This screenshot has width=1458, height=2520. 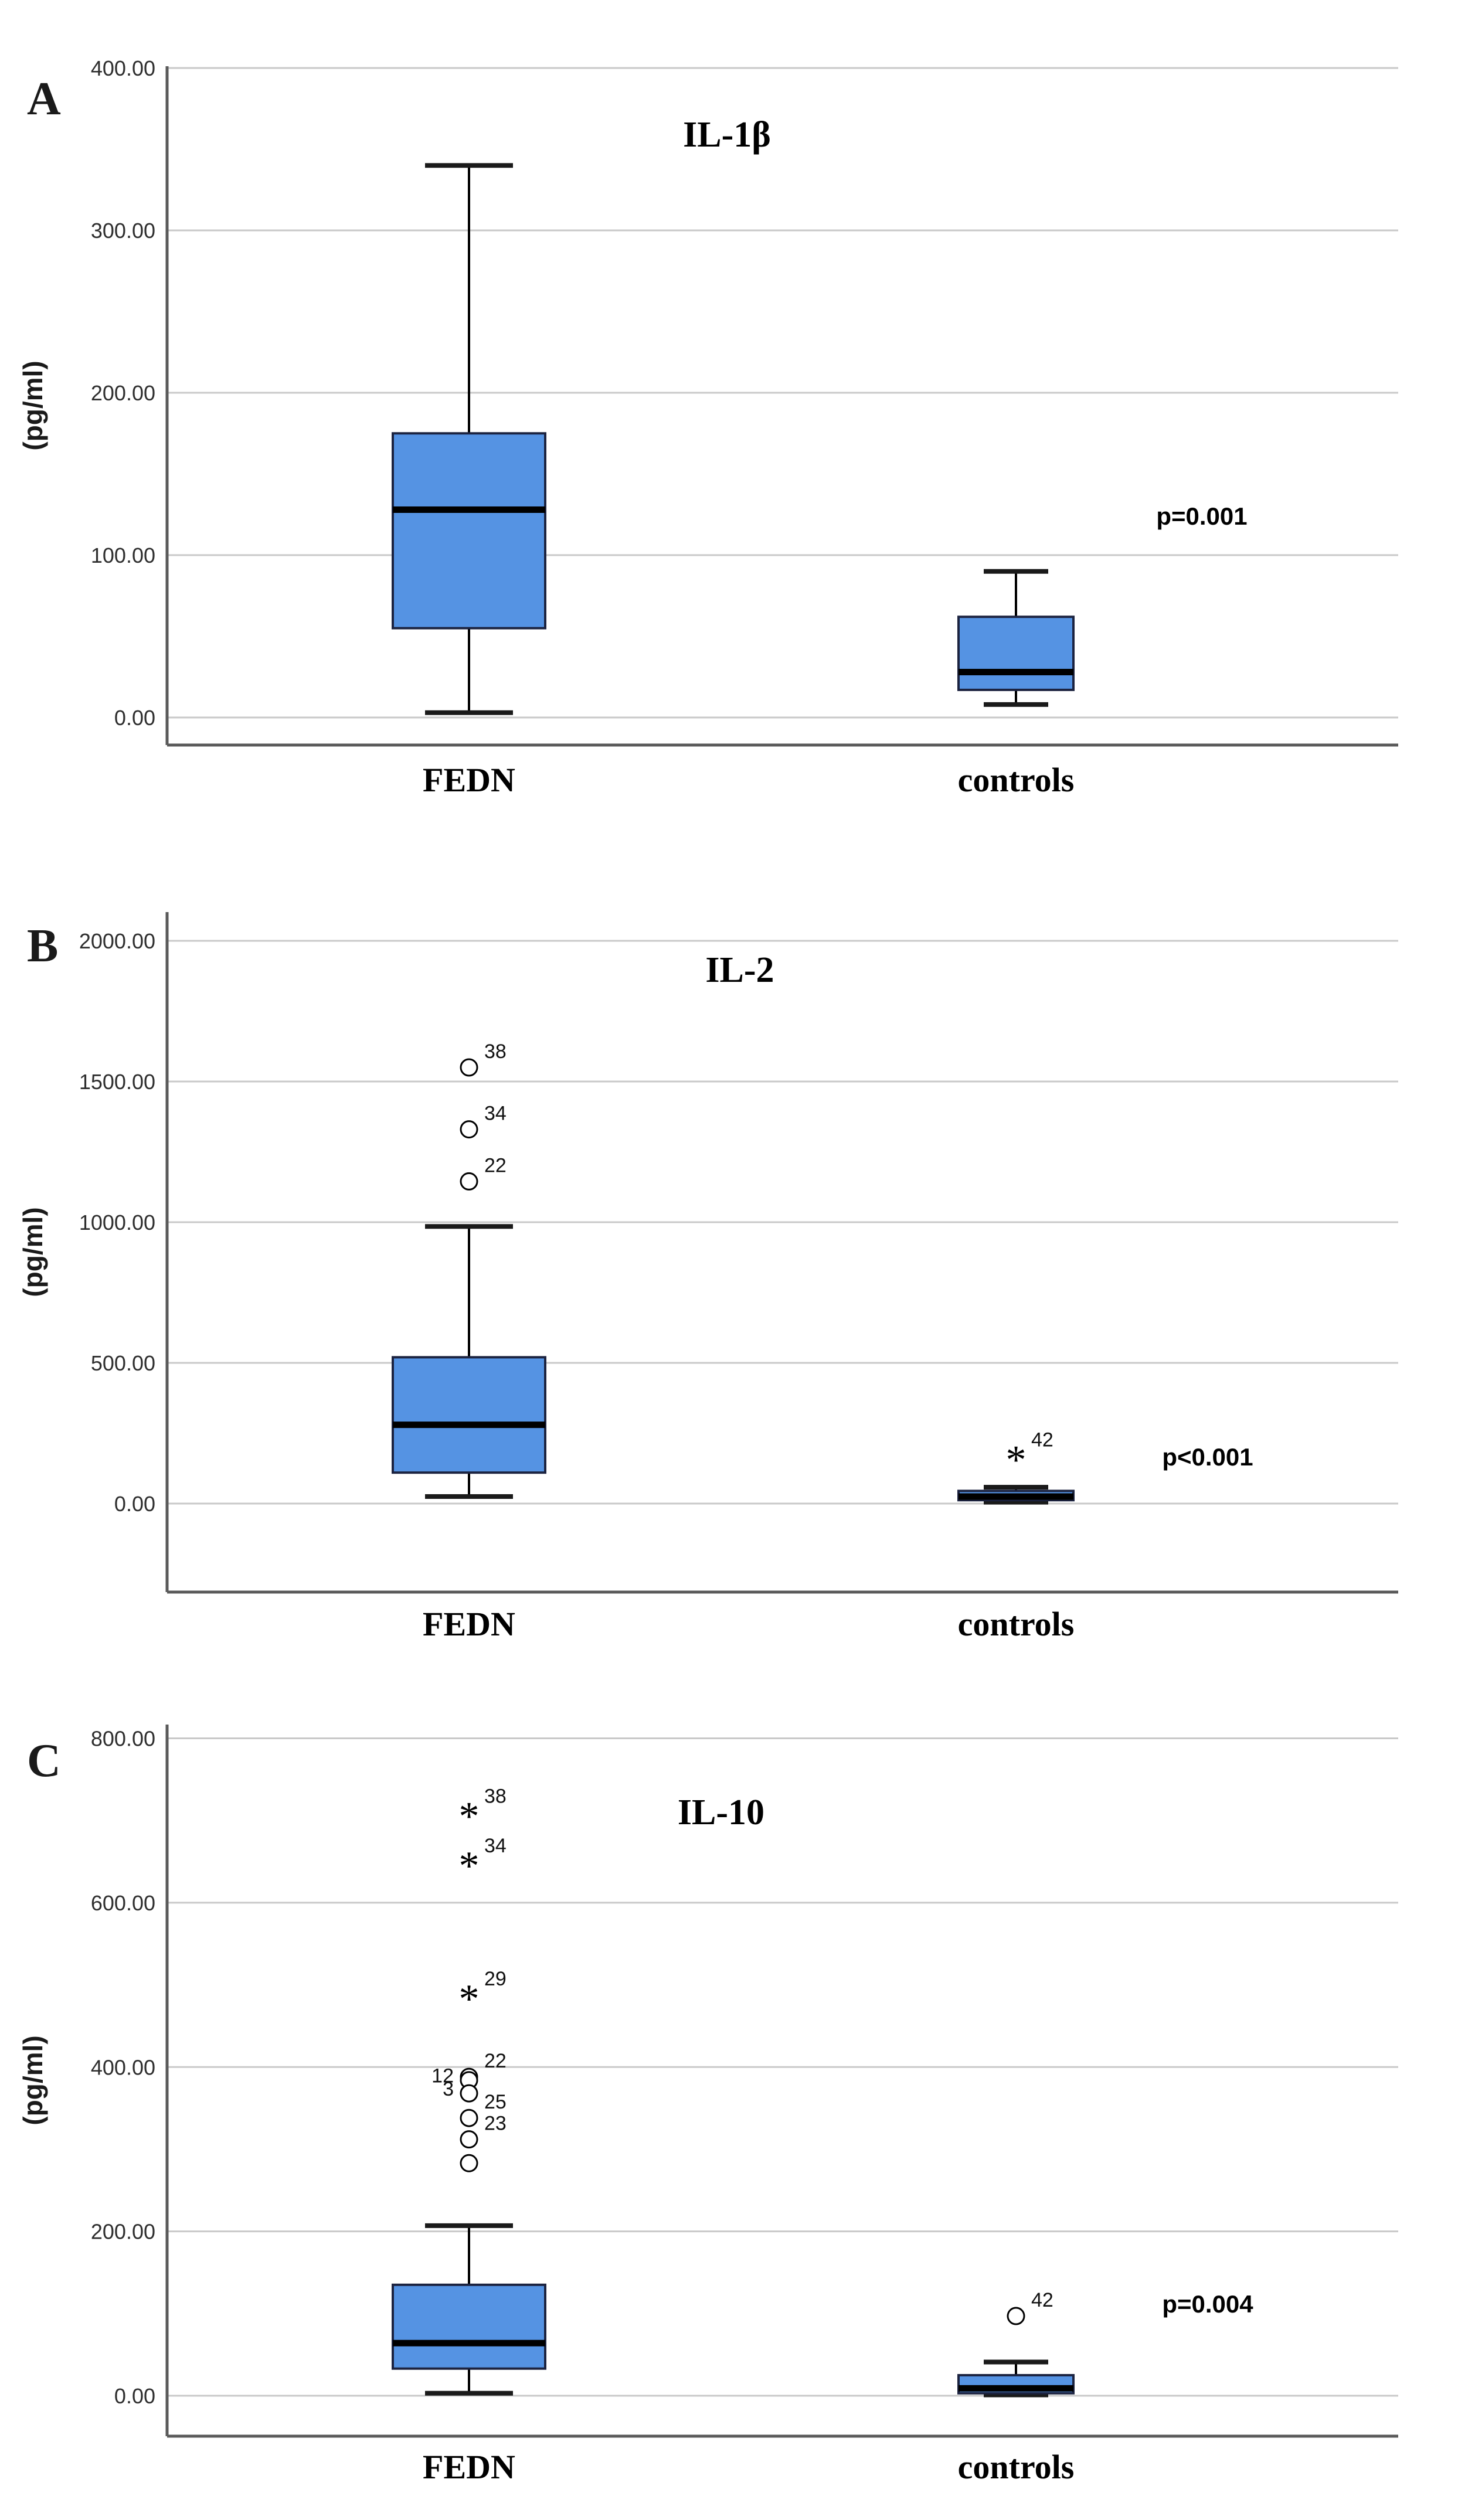 I want to click on box-FEDN, so click(x=469, y=439).